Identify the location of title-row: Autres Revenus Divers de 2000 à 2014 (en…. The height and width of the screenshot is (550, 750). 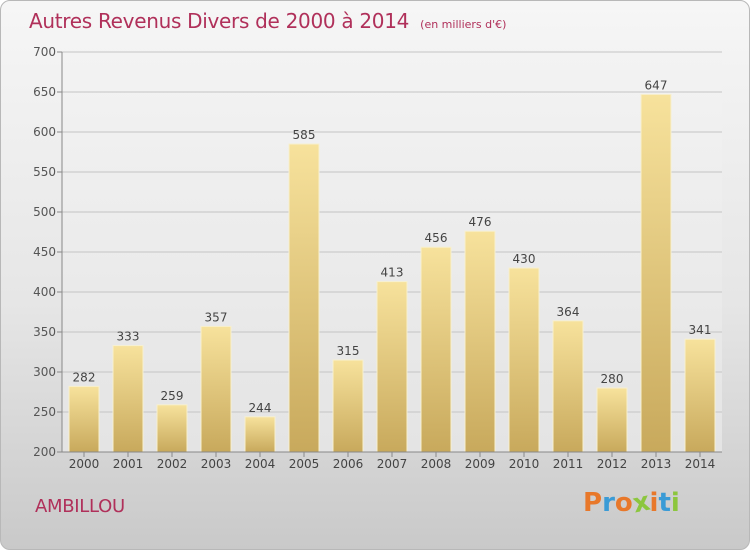
(267, 21).